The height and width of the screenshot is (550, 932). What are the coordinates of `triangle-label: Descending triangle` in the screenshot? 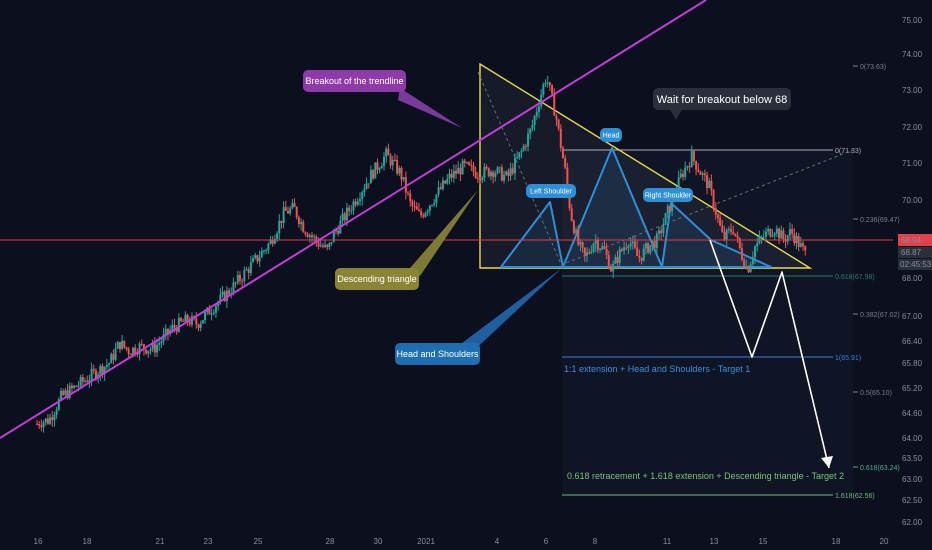 It's located at (377, 279).